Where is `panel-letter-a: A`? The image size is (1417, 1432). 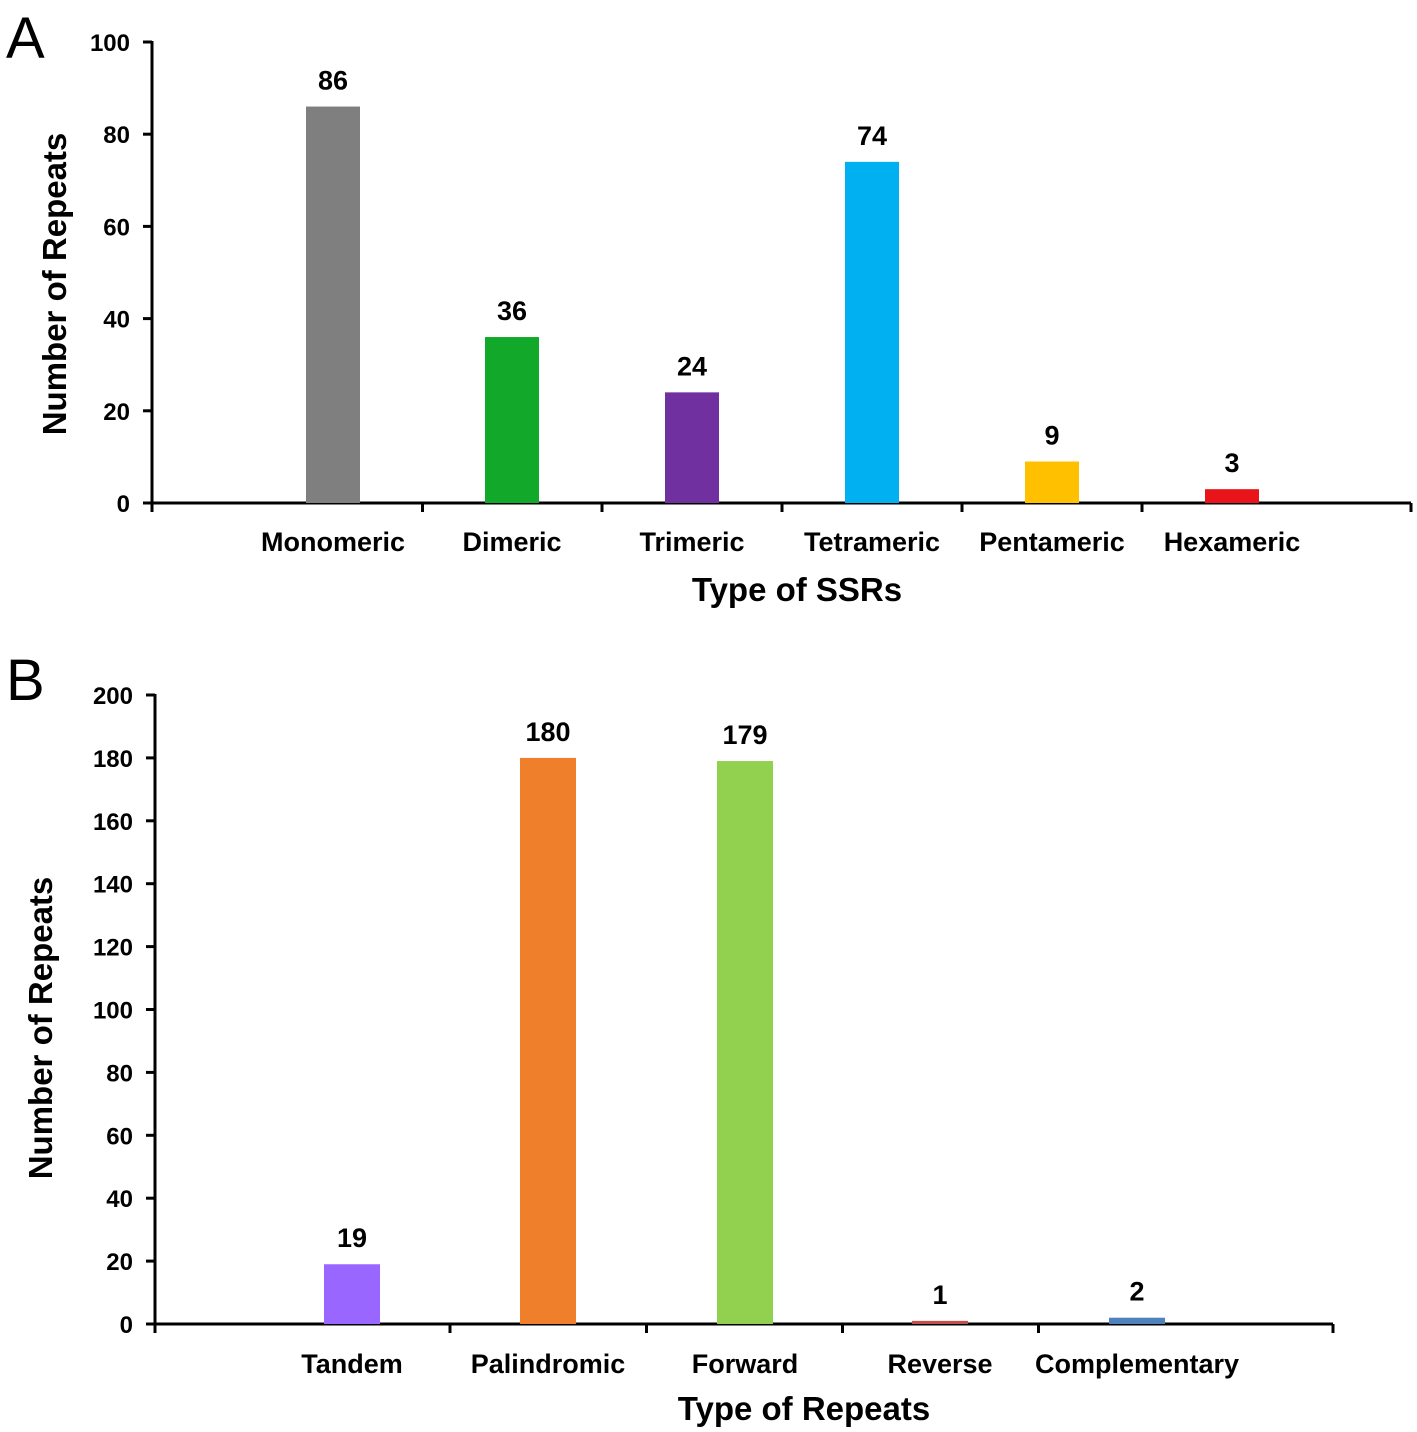 panel-letter-a: A is located at coordinates (25, 38).